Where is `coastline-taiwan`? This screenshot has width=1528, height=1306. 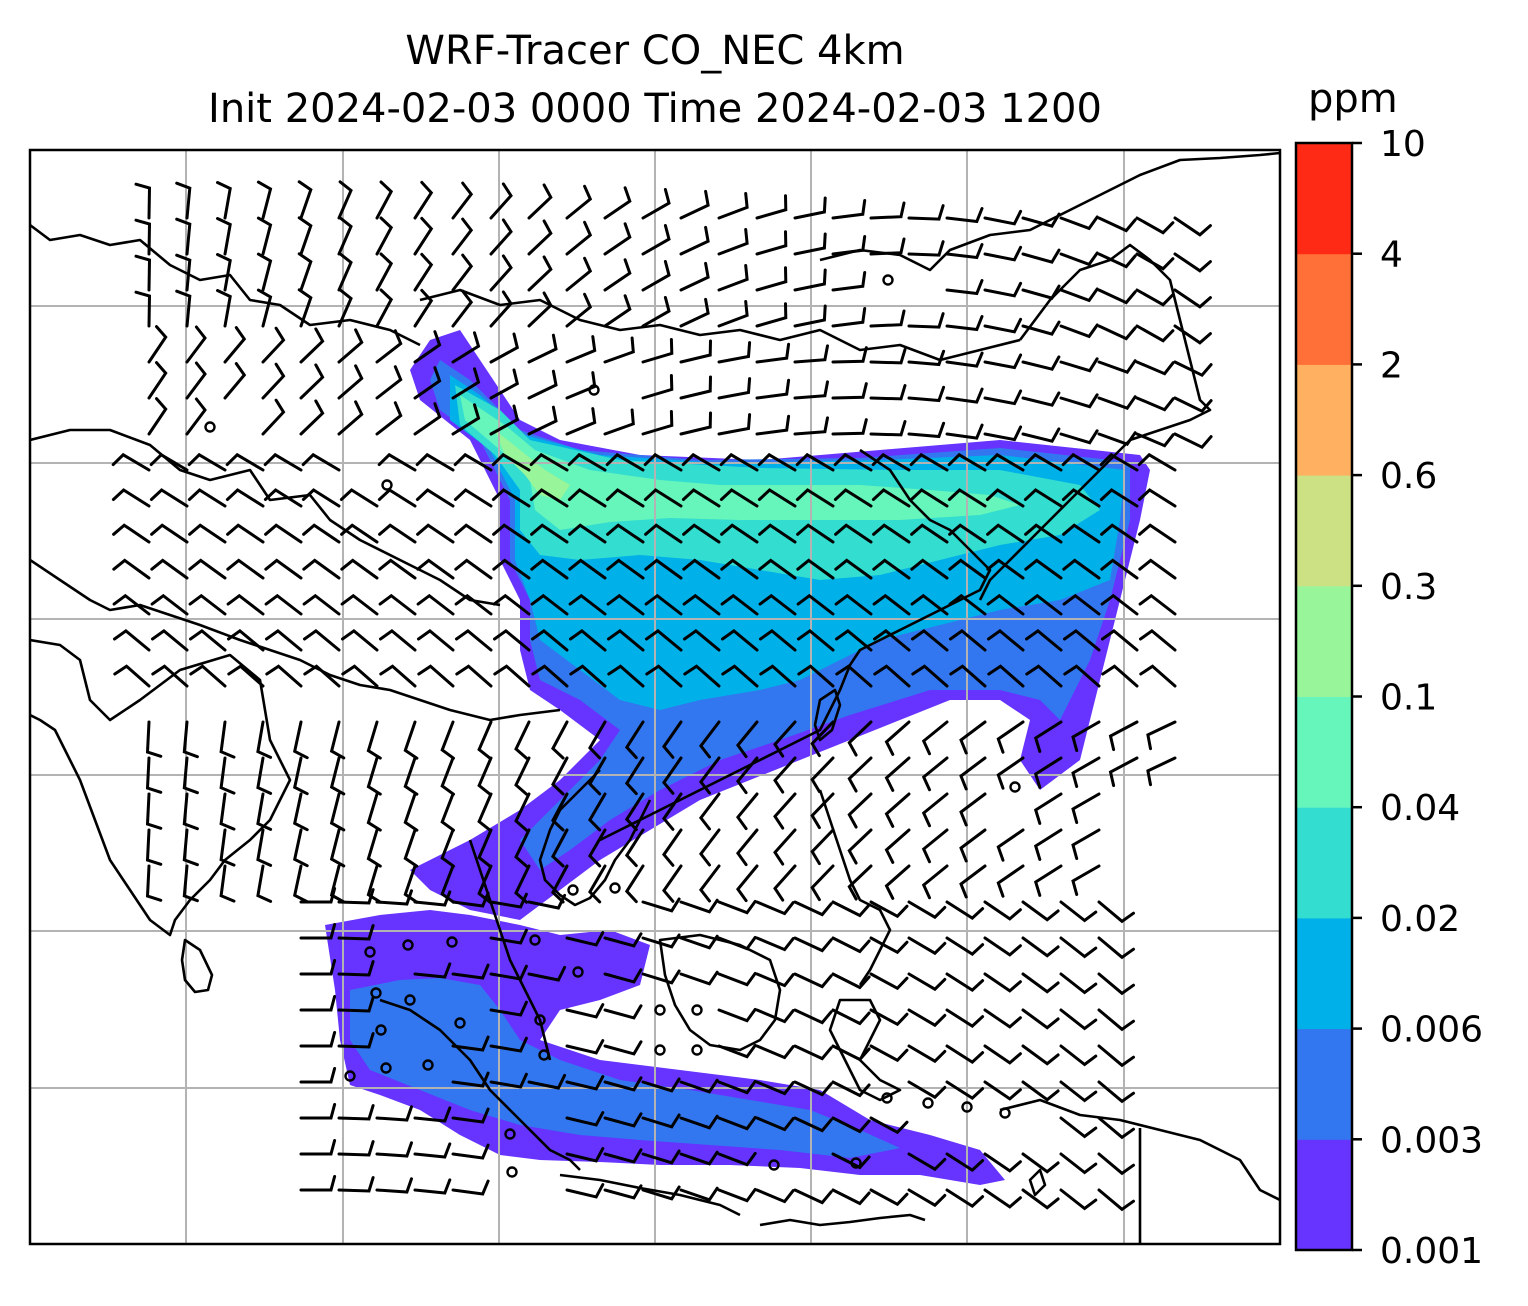
coastline-taiwan is located at coordinates (827, 715).